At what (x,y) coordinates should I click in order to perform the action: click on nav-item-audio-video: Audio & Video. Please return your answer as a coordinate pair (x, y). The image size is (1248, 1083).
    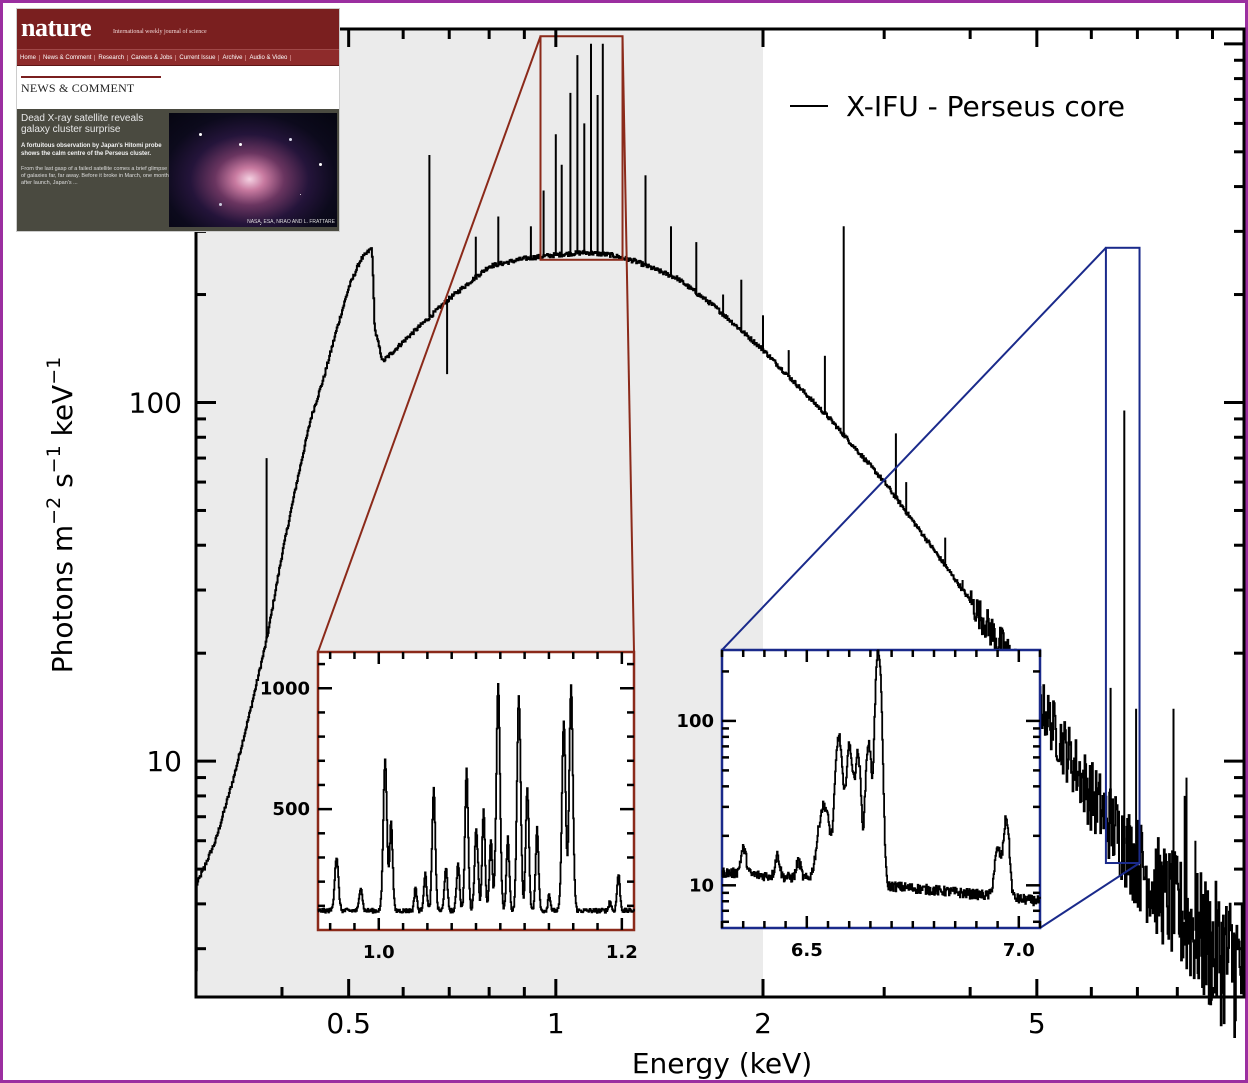
    Looking at the image, I should click on (269, 57).